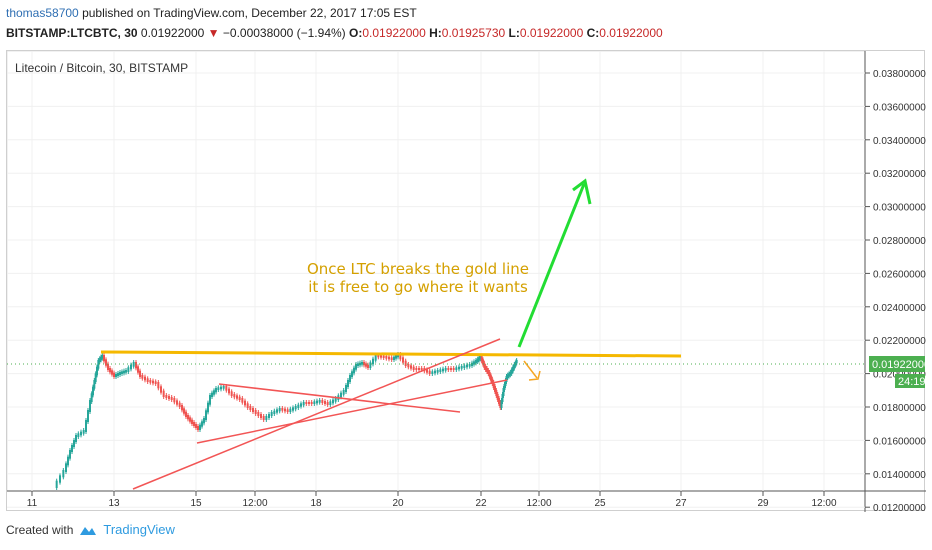  Describe the element at coordinates (899, 308) in the screenshot. I see `price-tick-label: 0.02400000` at that location.